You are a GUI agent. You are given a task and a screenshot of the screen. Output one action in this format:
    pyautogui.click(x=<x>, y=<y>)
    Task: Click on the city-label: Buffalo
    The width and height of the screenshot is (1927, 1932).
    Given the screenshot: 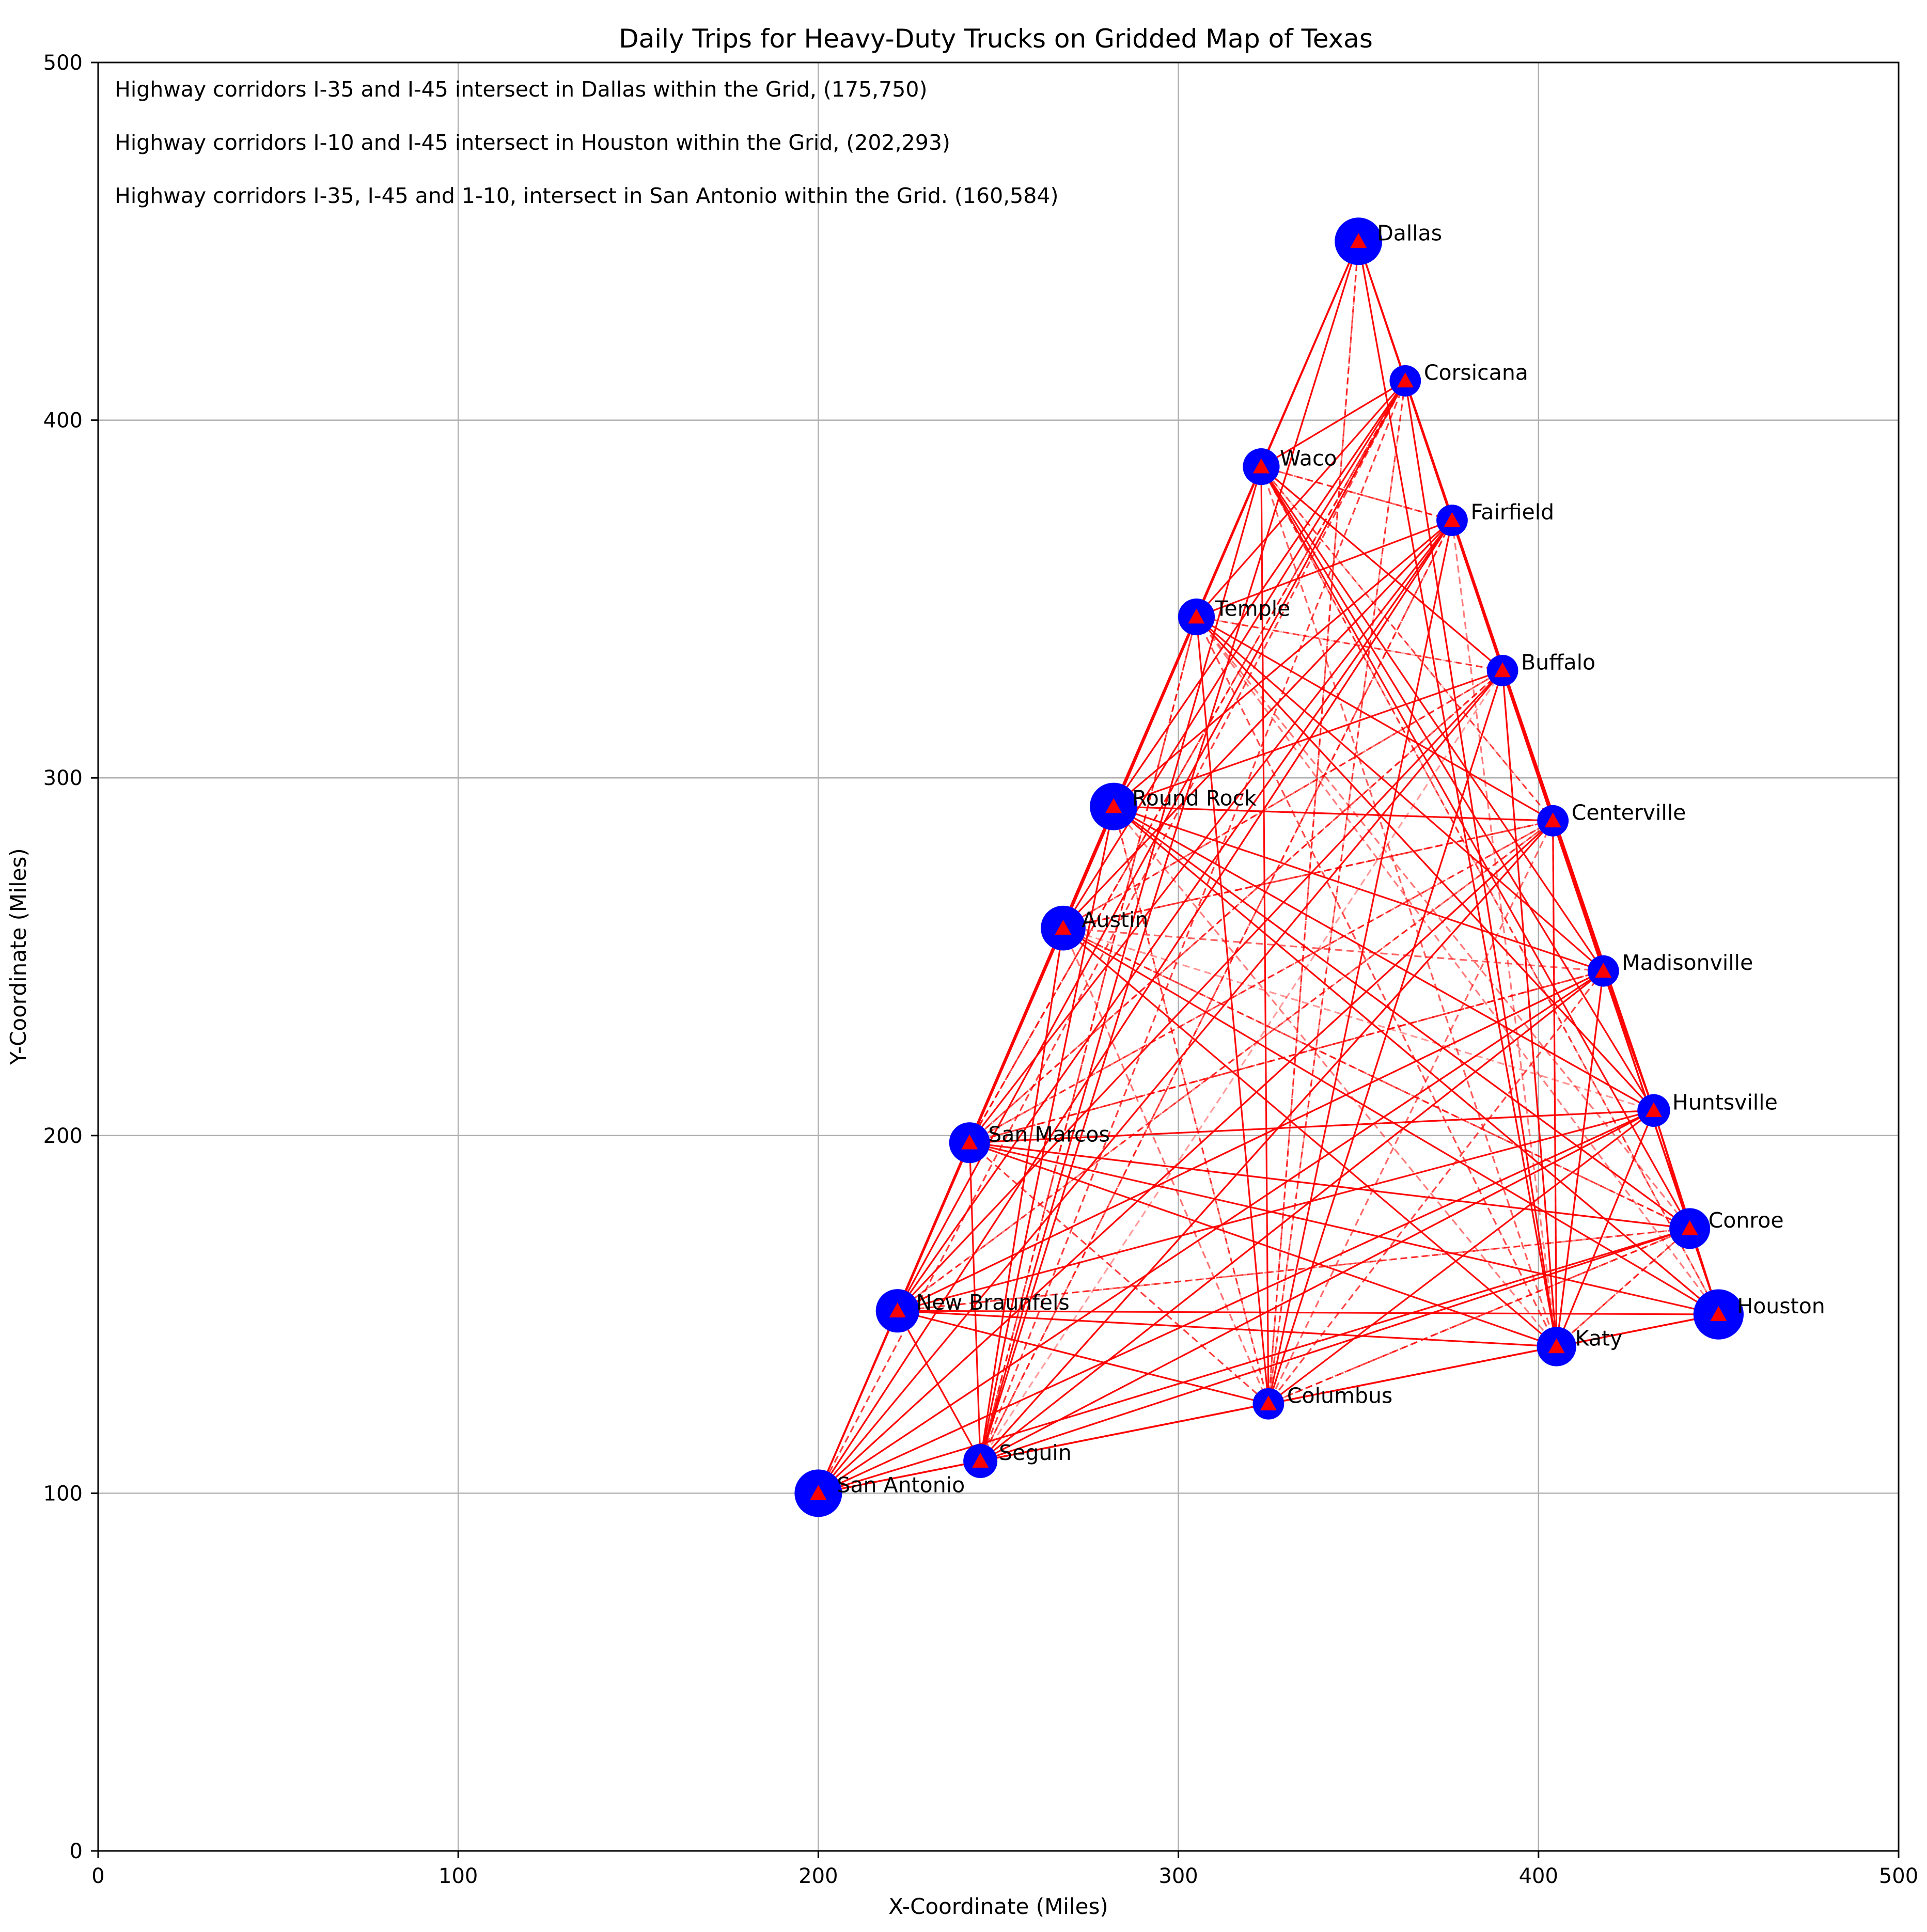 What is the action you would take?
    pyautogui.click(x=1558, y=662)
    